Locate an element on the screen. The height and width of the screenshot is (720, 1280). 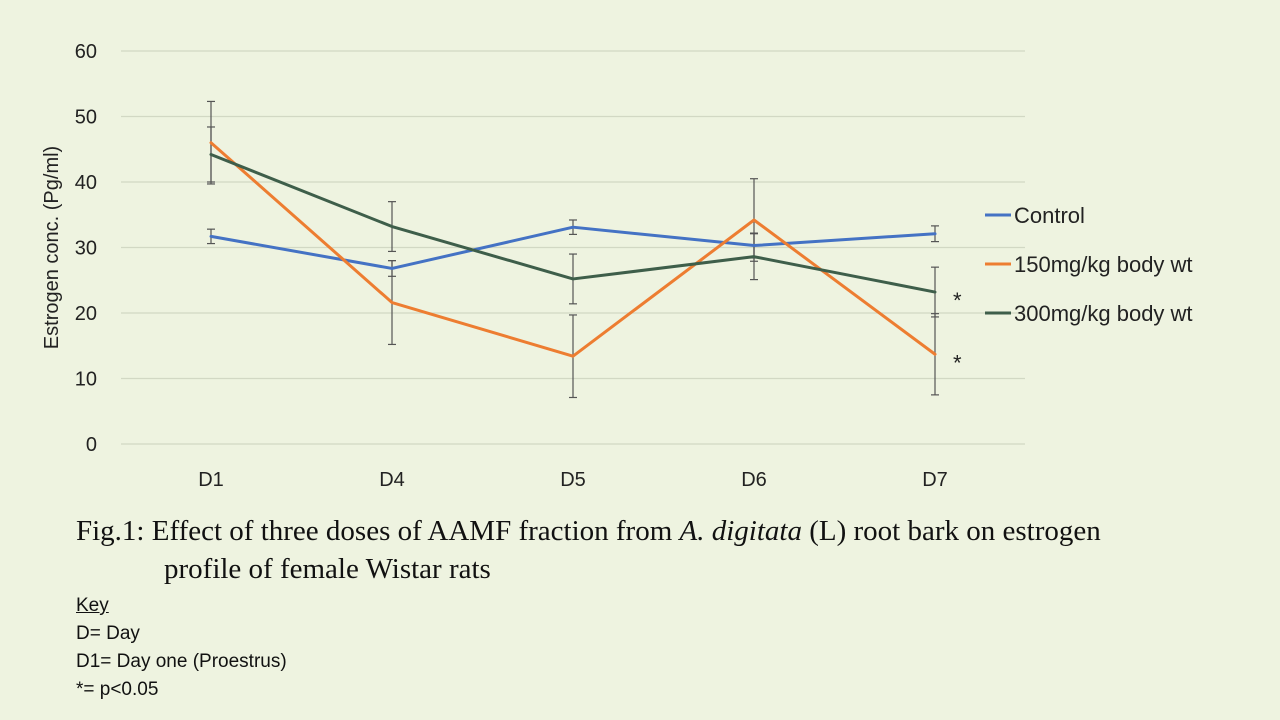
y-axis-ticks: 0 10 20 30 40 50 60 is located at coordinates (86, 248).